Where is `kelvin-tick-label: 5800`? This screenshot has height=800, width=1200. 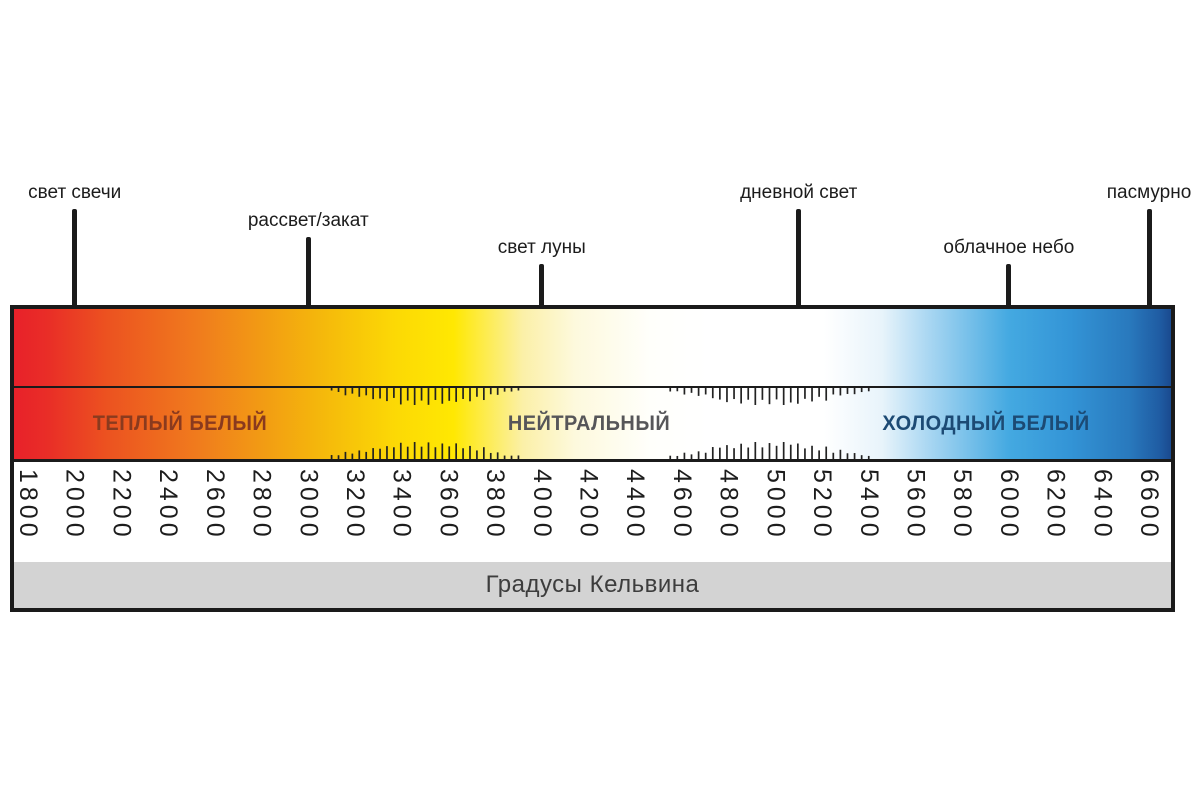
kelvin-tick-label: 5800 is located at coordinates (962, 505).